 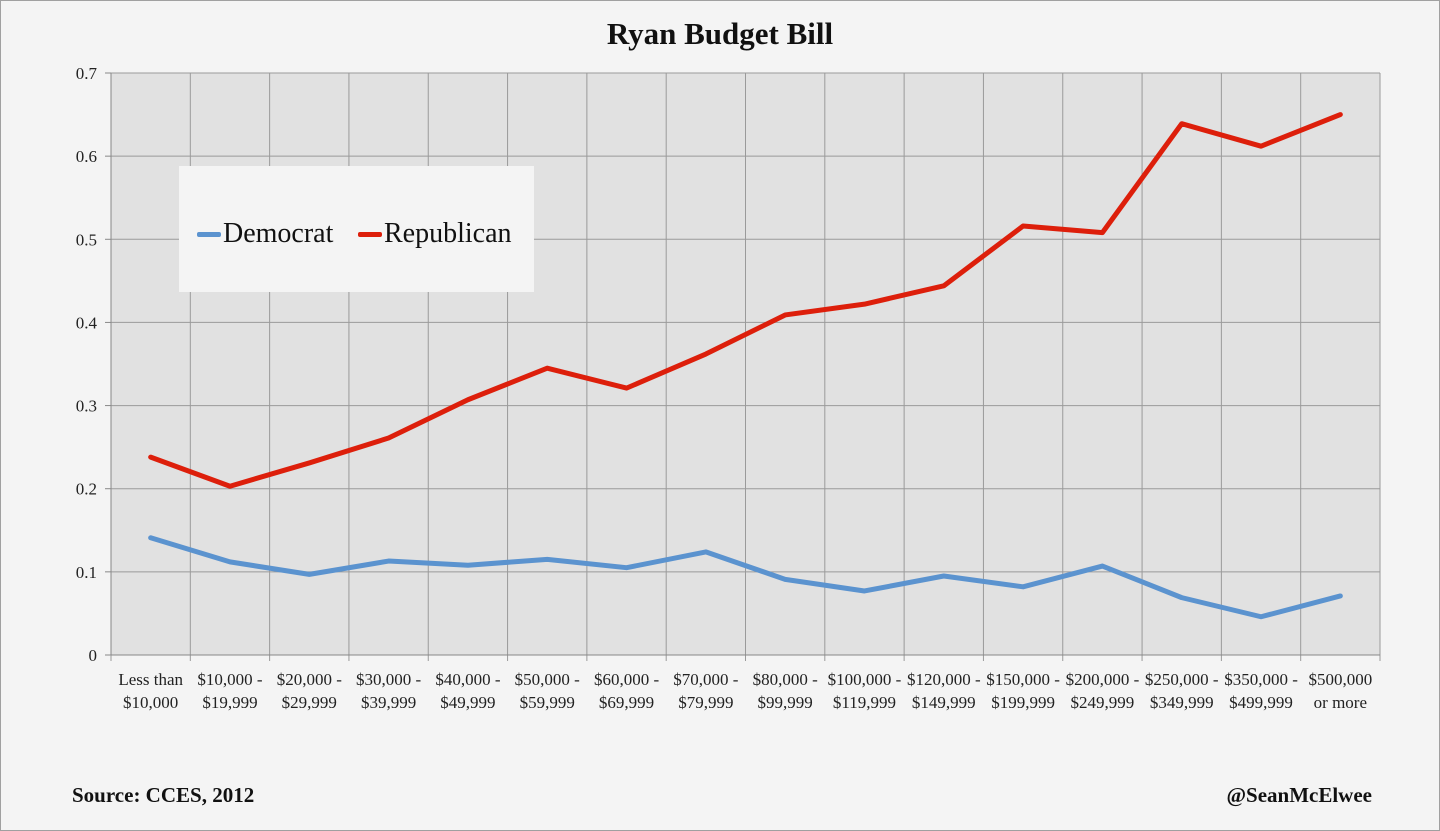 I want to click on legend-item-republican: Republican, so click(x=435, y=234).